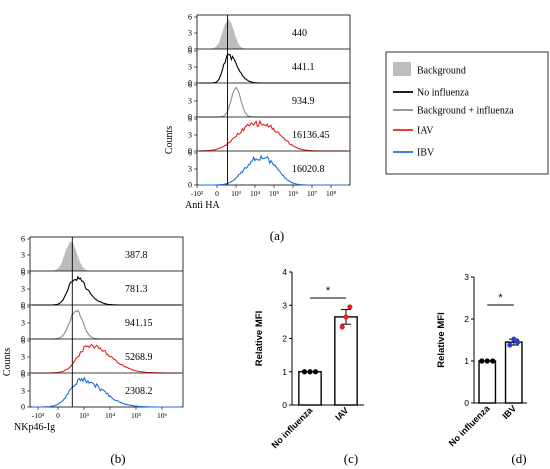  I want to click on y-tick-label: 1, so click(284, 372).